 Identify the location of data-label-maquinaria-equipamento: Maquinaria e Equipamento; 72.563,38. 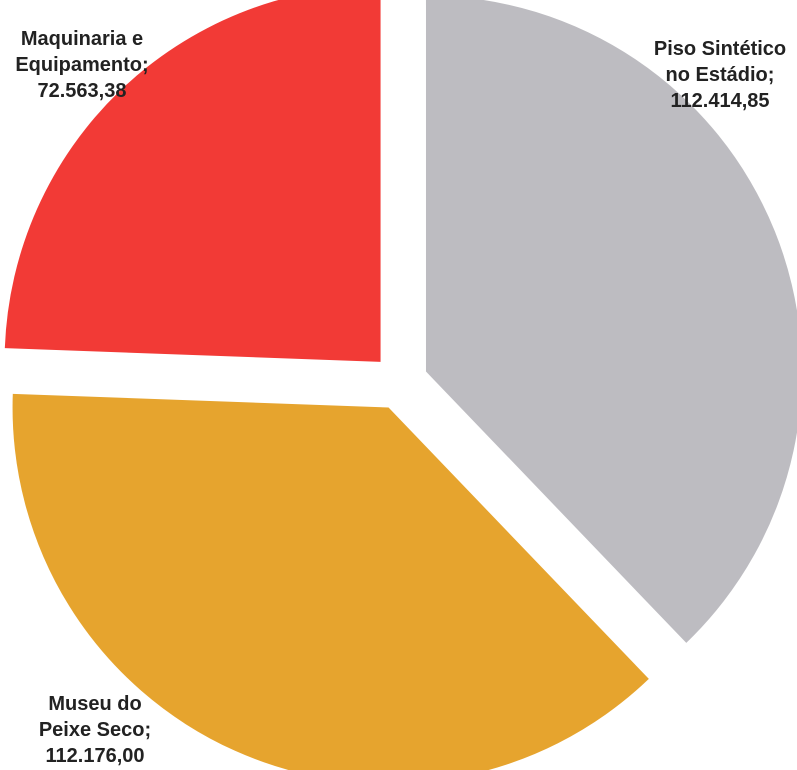
(81, 65).